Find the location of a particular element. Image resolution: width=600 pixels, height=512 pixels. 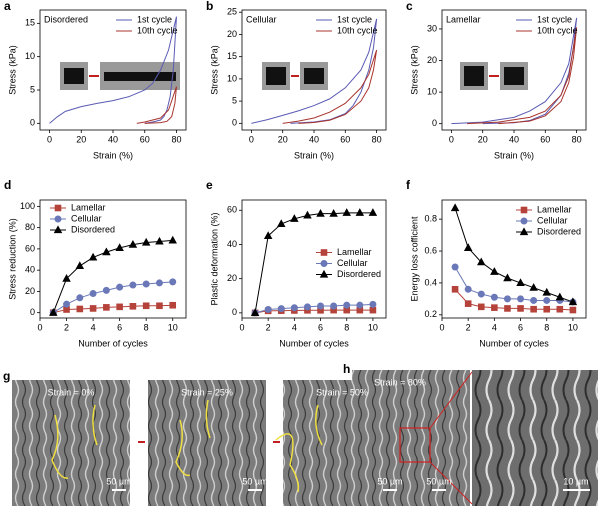

scale-bar-label: 10 µm is located at coordinates (575, 481).